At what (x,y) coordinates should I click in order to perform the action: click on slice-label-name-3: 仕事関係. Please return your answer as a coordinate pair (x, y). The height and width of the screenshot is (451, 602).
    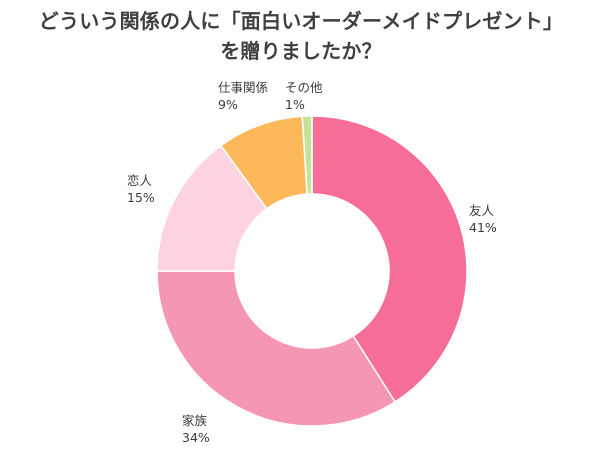
    Looking at the image, I should click on (243, 87).